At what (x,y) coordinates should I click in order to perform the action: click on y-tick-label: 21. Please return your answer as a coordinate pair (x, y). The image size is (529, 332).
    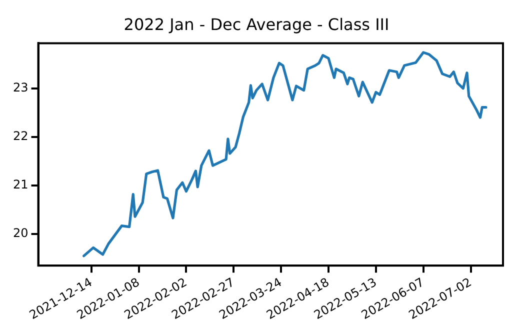
    Looking at the image, I should click on (20, 185).